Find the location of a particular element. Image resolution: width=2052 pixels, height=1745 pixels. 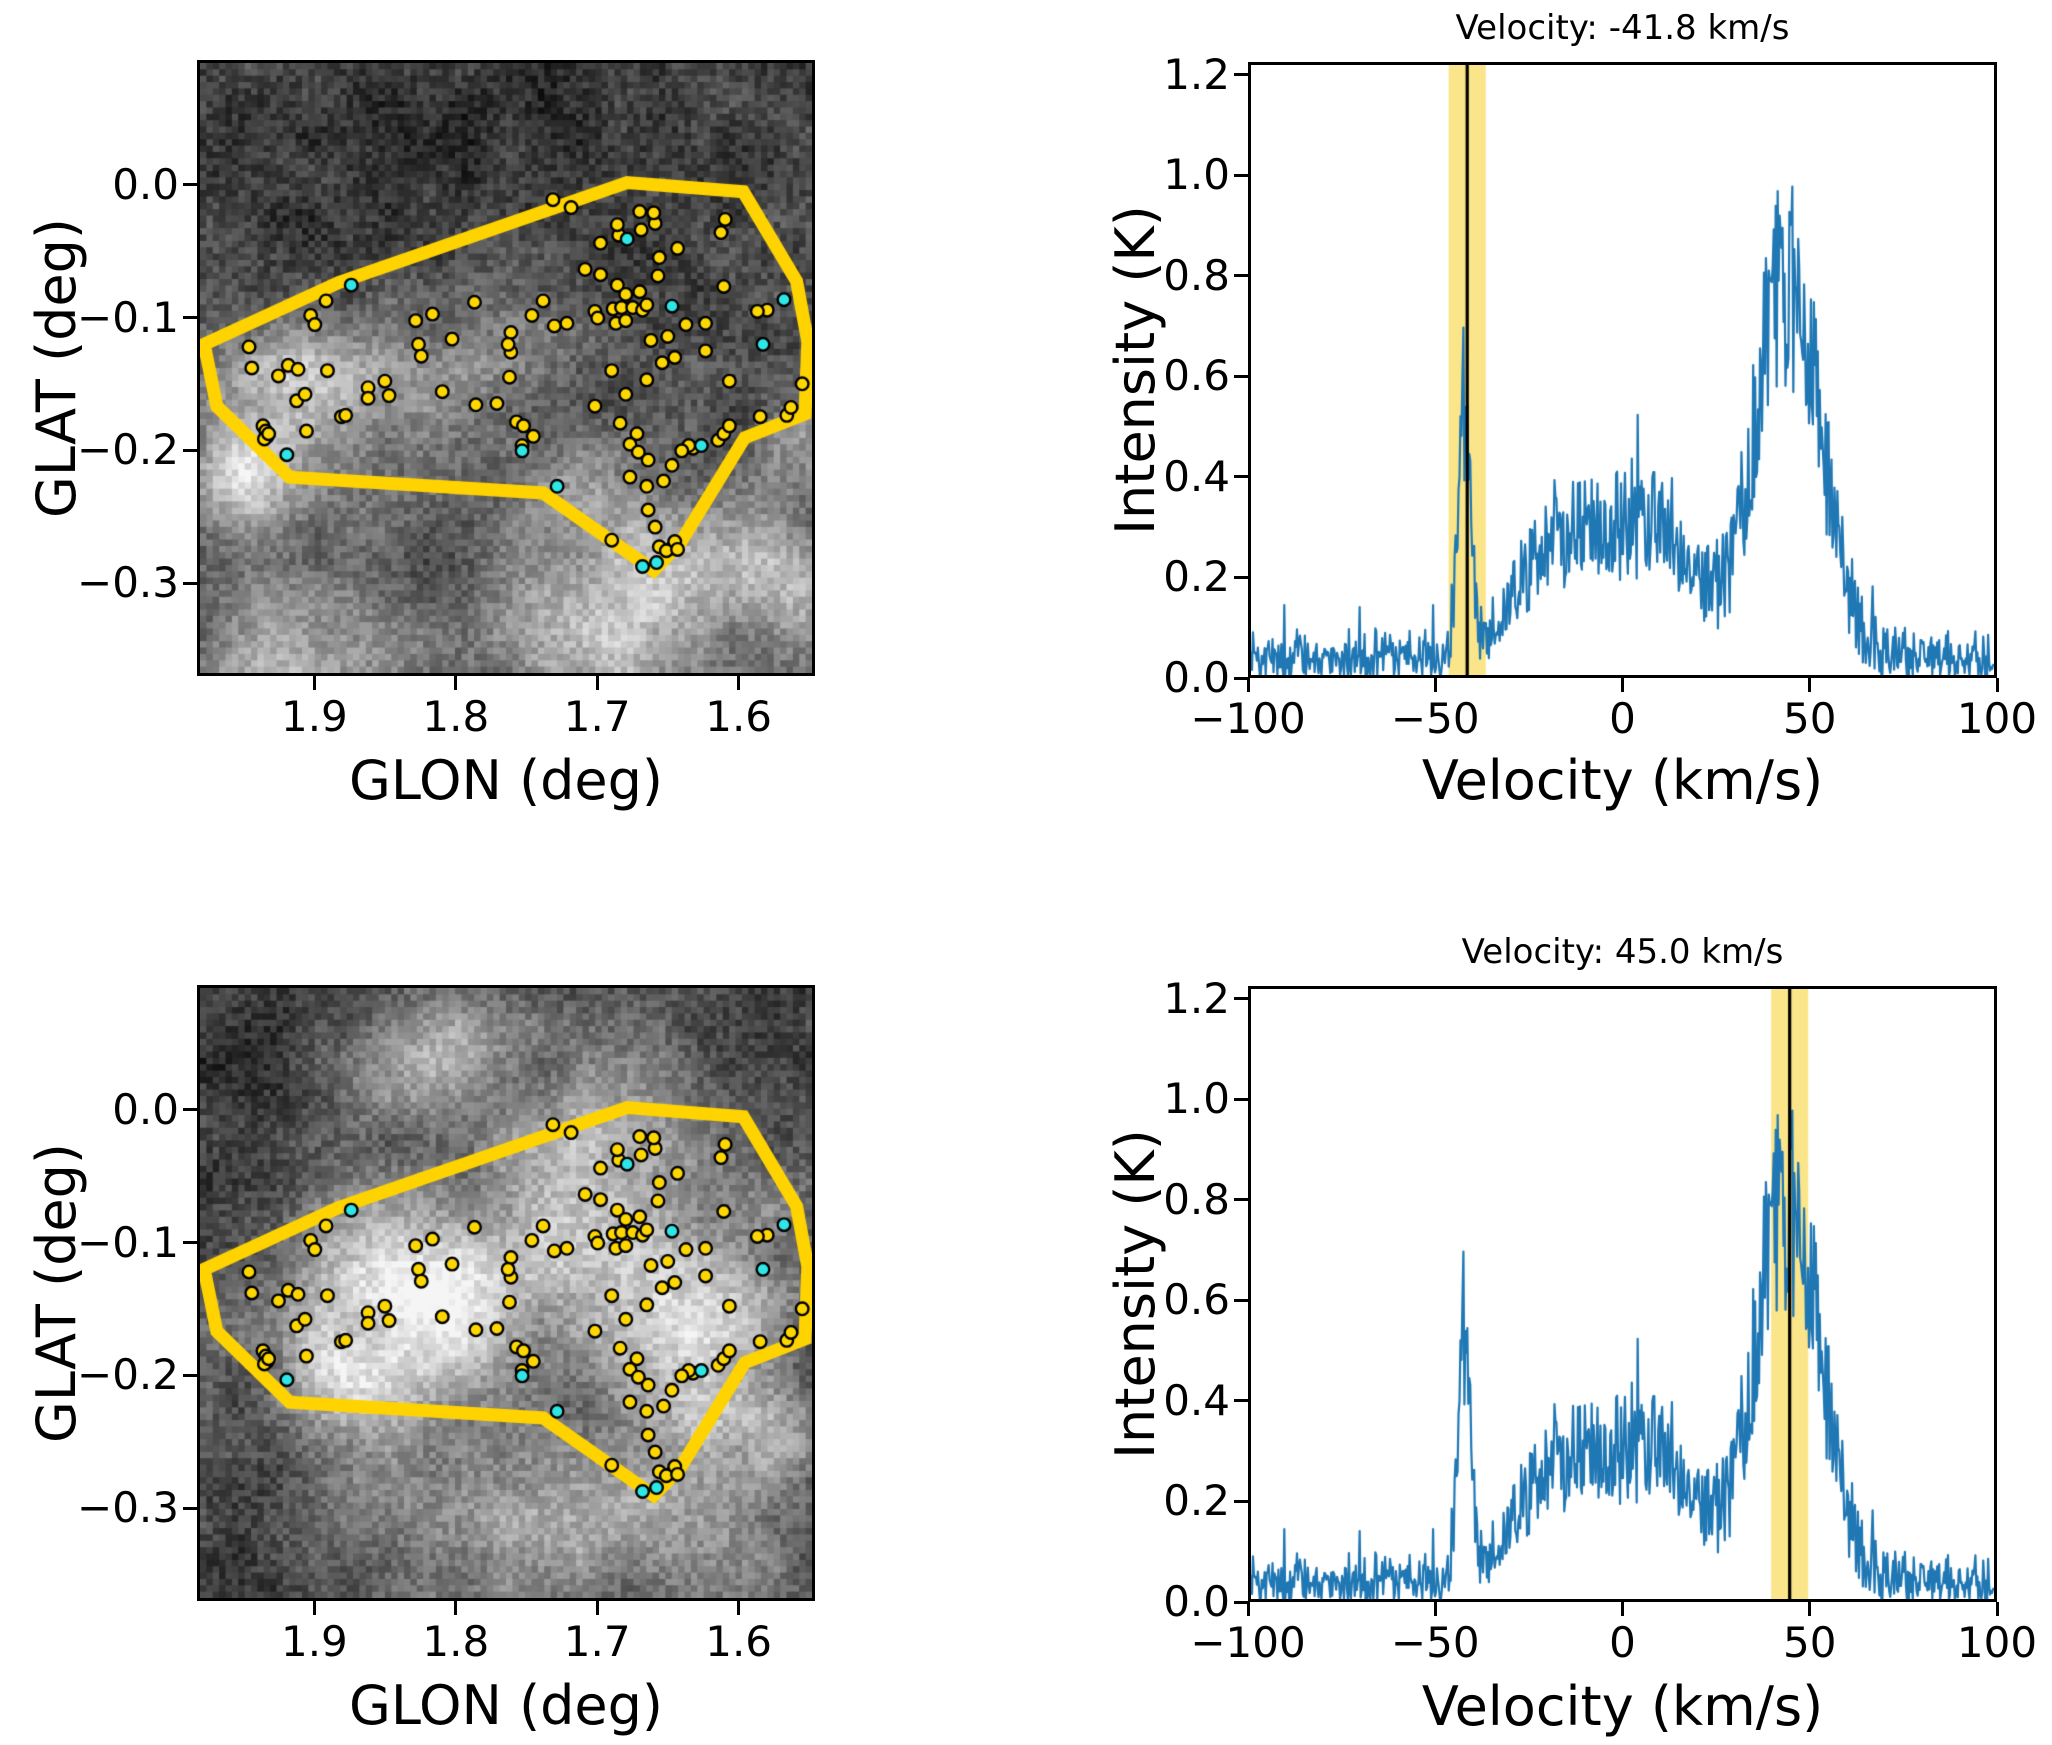

spectrum-top-title: Velocity: -41.8 km/s is located at coordinates (1622, 28).